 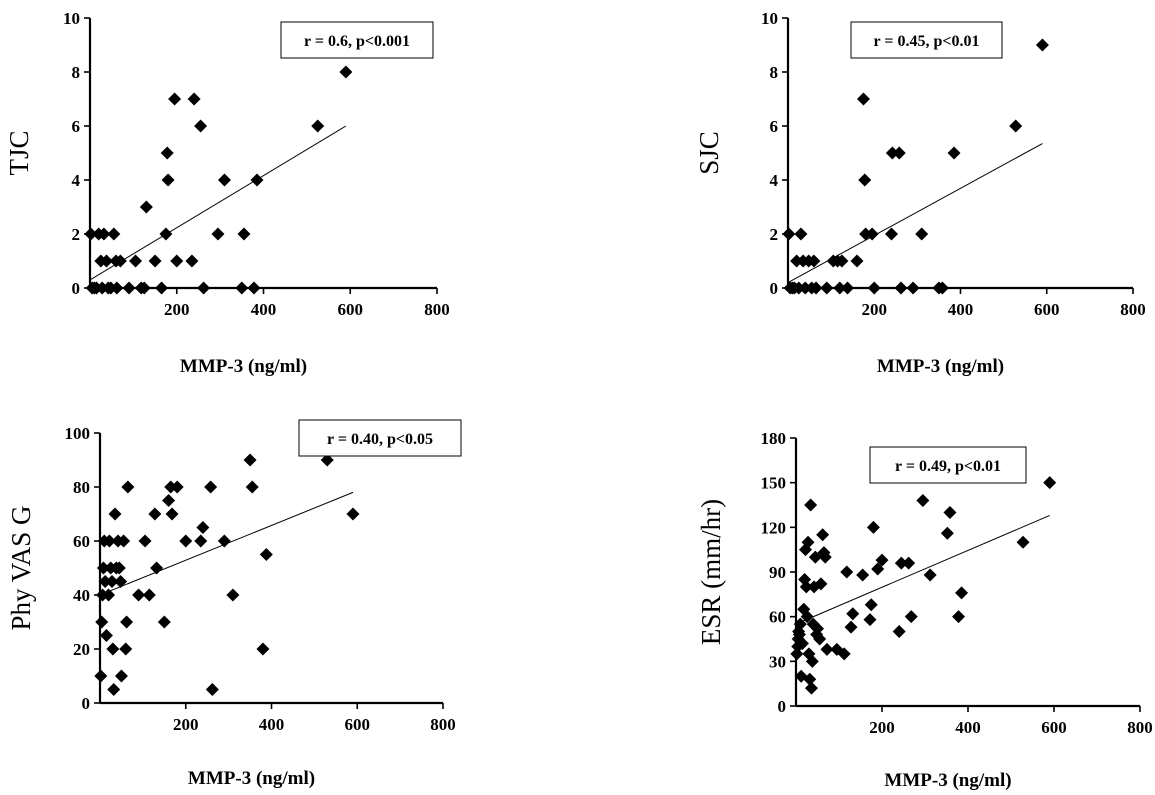 I want to click on y-tick-label: 6, so click(x=76, y=126).